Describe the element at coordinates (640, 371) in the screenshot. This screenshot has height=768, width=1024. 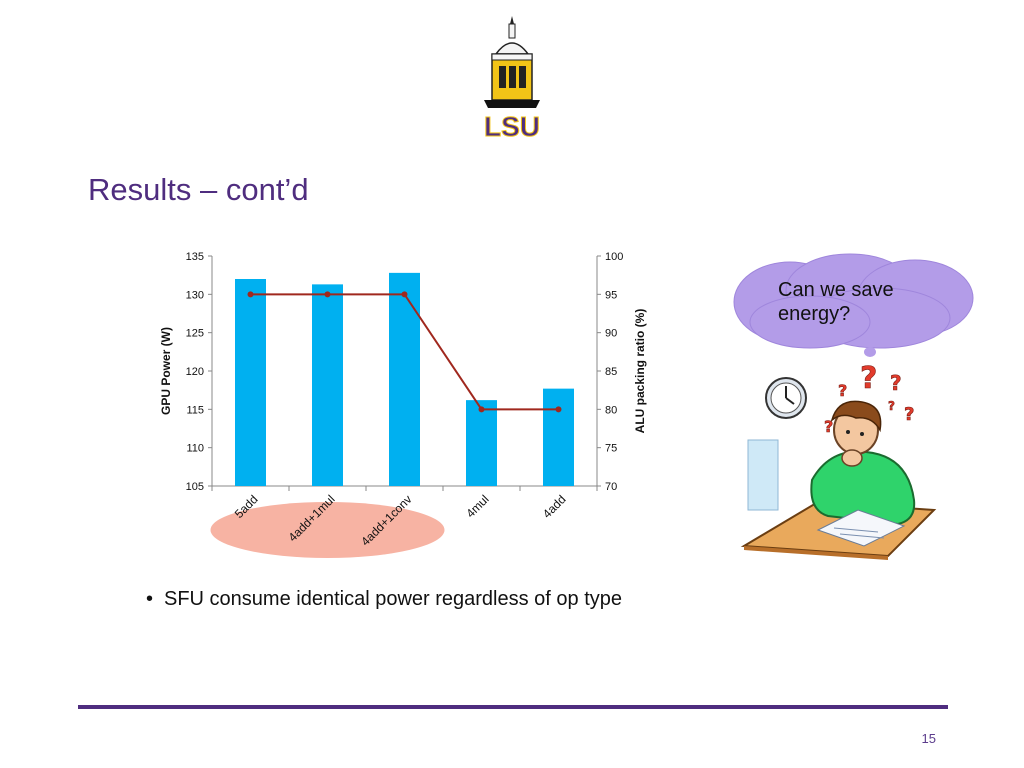
I see `y2-axis-title: ALU packing ratio (%)` at that location.